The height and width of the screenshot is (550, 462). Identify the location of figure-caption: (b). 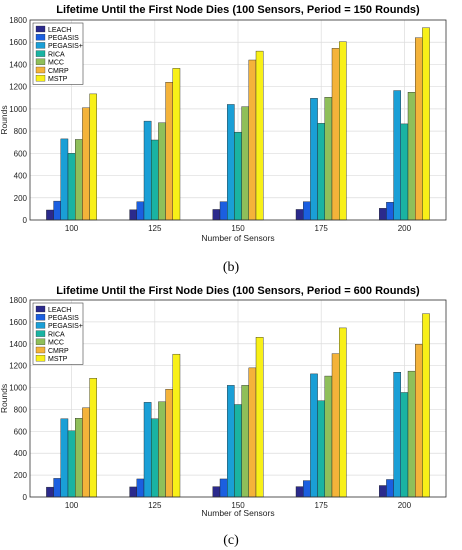
(231, 267).